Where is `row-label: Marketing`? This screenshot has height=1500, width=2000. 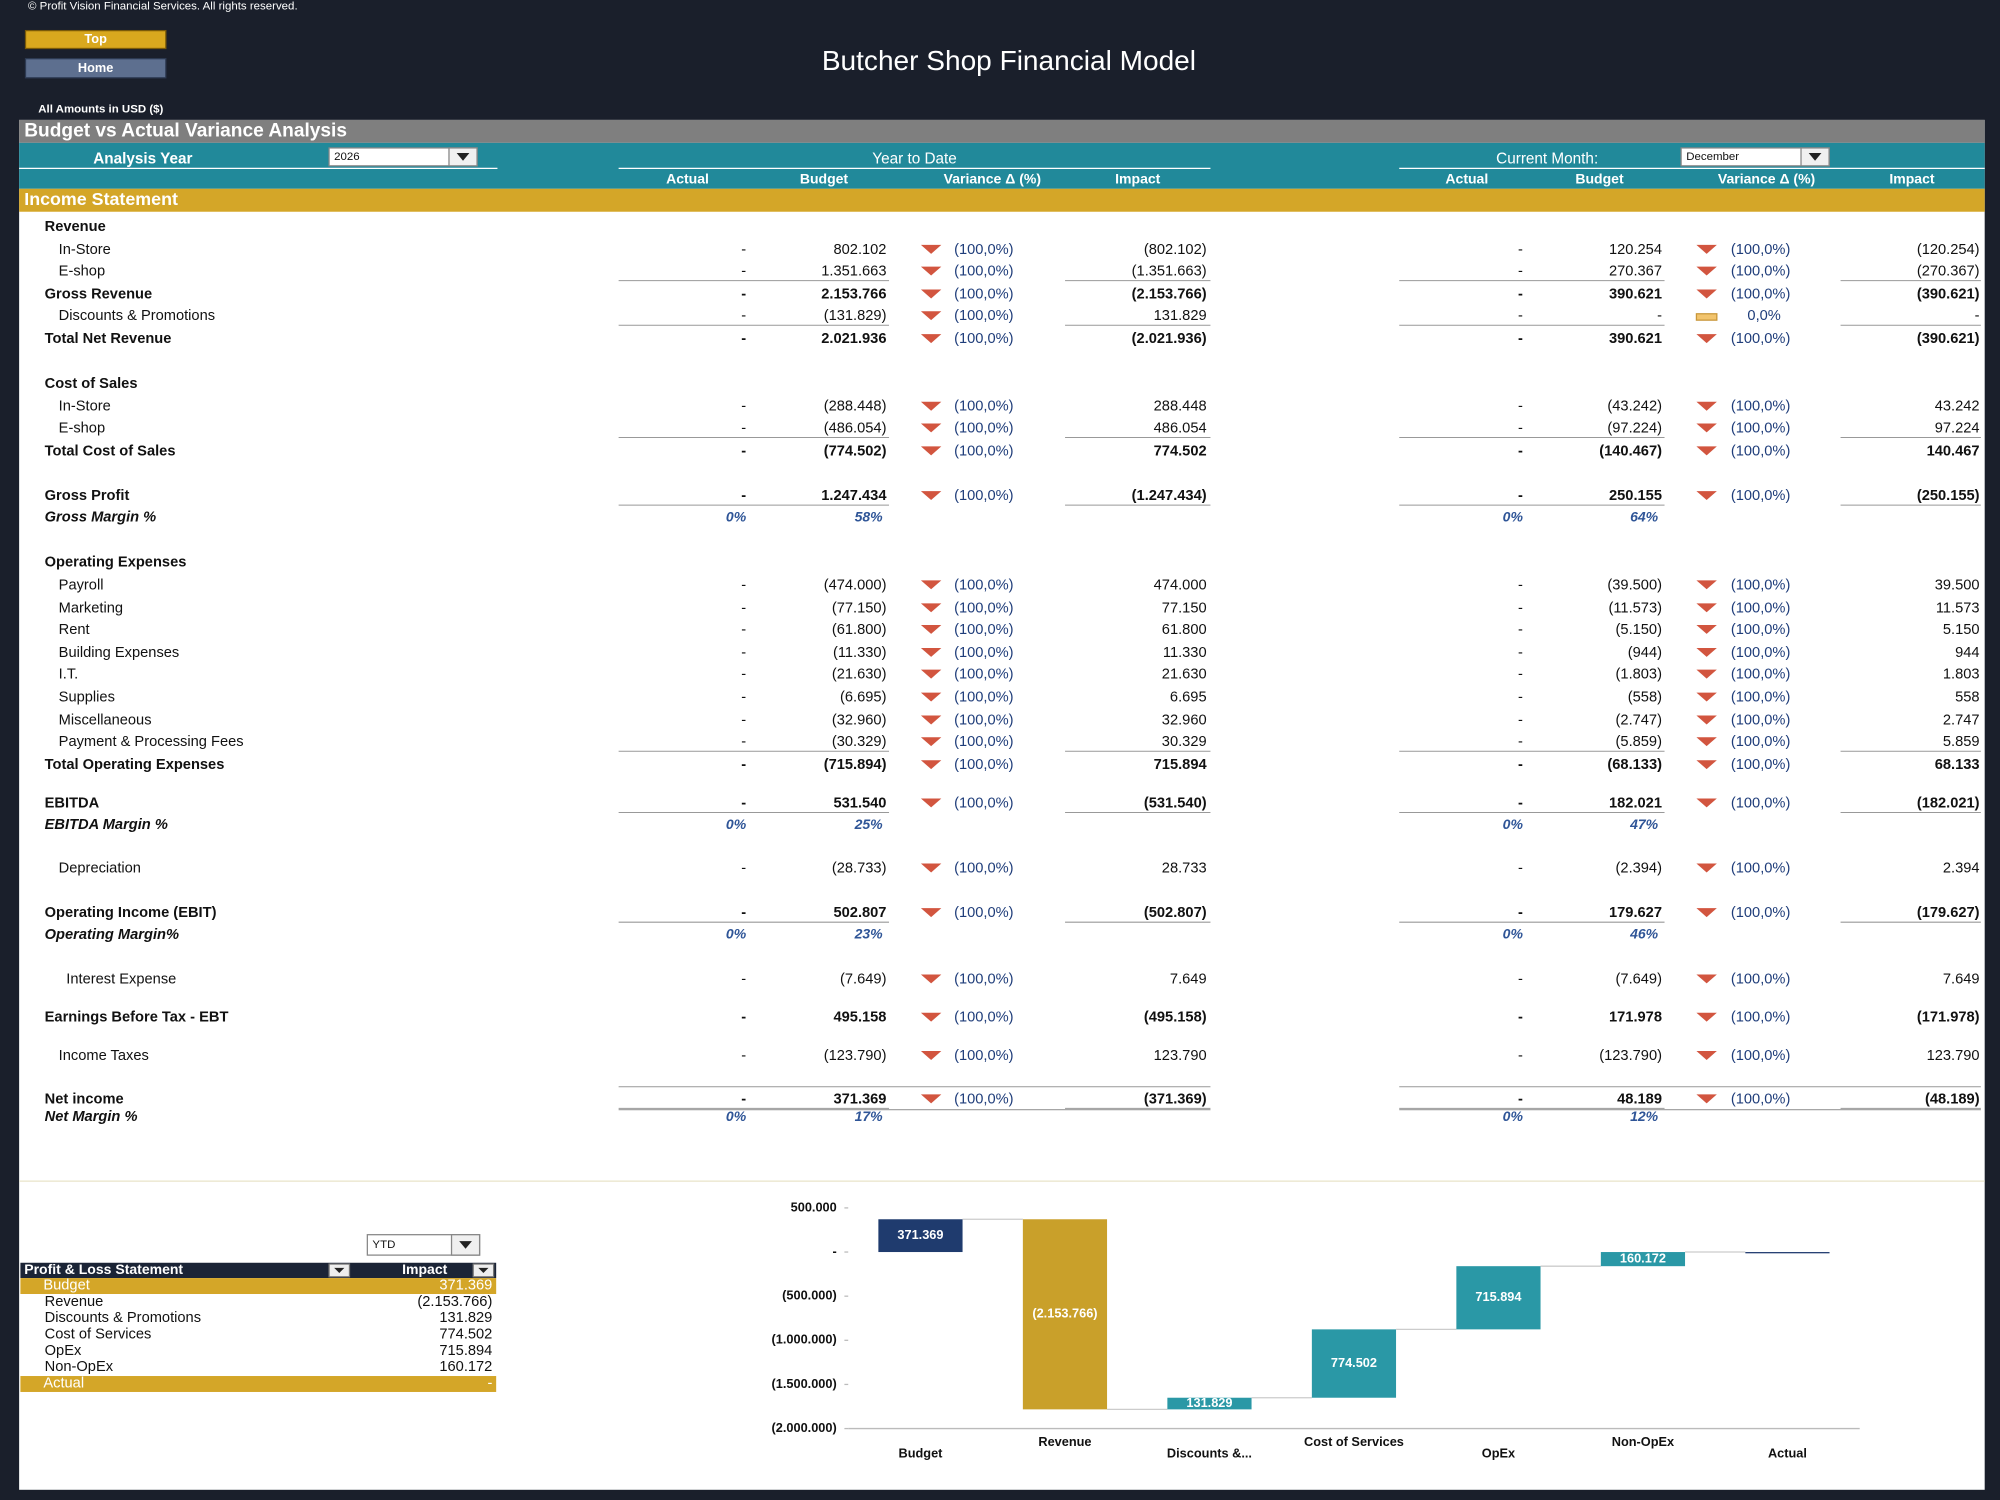
row-label: Marketing is located at coordinates (91, 608).